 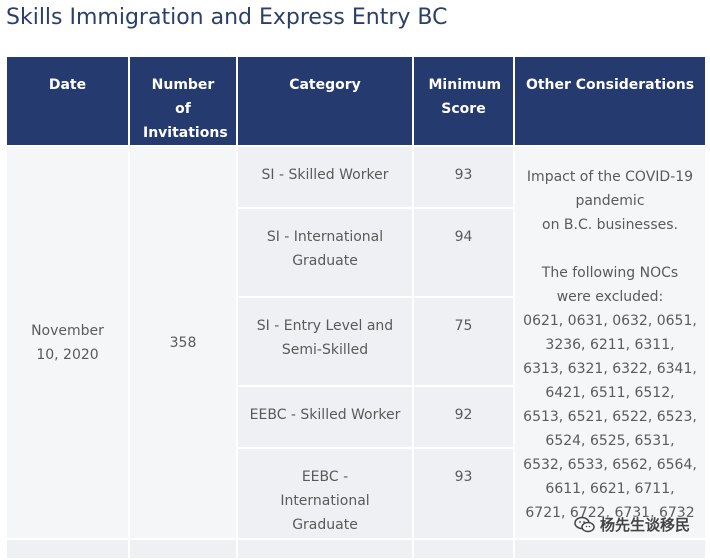 I want to click on watermark: 杨先生谈移民, so click(x=632, y=524).